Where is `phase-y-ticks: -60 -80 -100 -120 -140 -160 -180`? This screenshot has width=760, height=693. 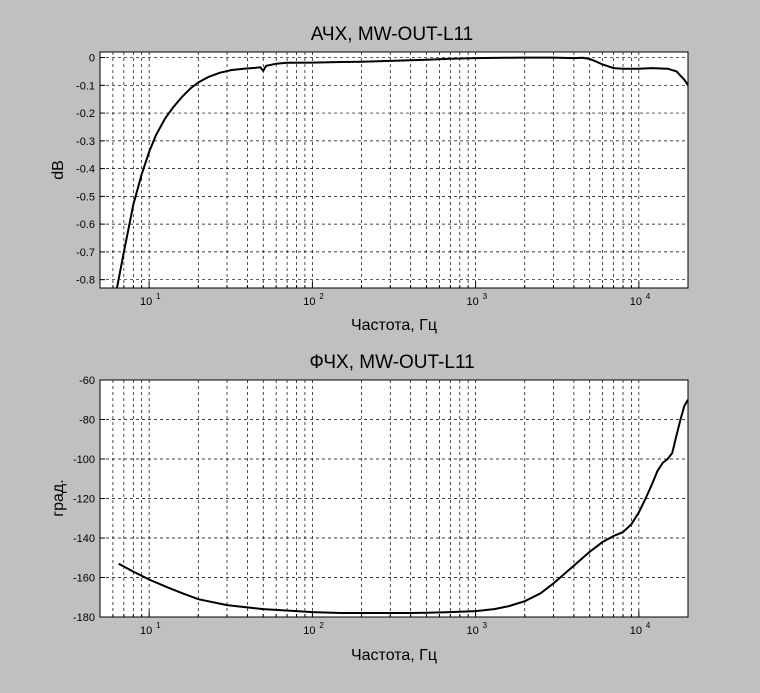 phase-y-ticks: -60 -80 -100 -120 -140 -160 -180 is located at coordinates (84, 499).